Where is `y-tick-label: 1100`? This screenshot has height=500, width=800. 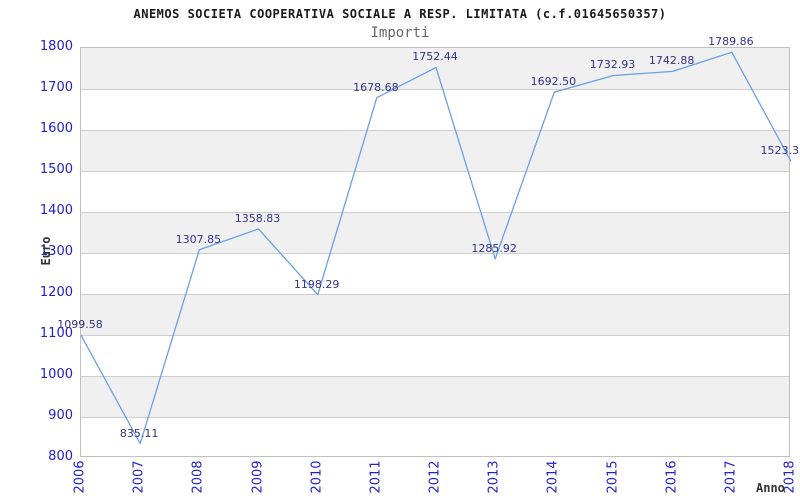
y-tick-label: 1100 is located at coordinates (56, 333).